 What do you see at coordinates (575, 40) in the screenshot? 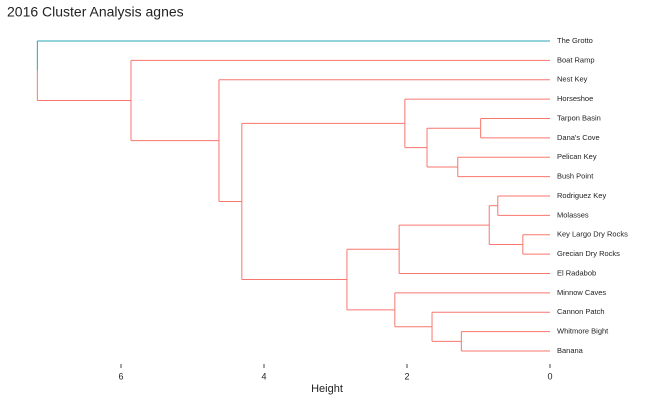
I see `leaf-label: The Grotto` at bounding box center [575, 40].